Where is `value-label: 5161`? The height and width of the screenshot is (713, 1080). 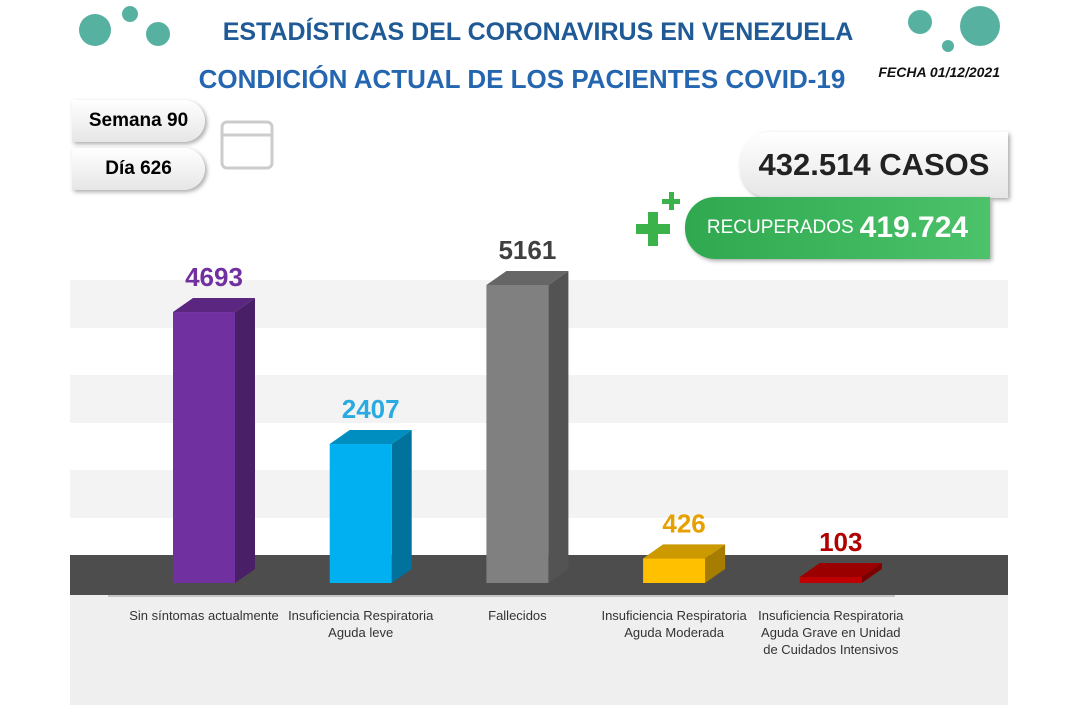
value-label: 5161 is located at coordinates (527, 250).